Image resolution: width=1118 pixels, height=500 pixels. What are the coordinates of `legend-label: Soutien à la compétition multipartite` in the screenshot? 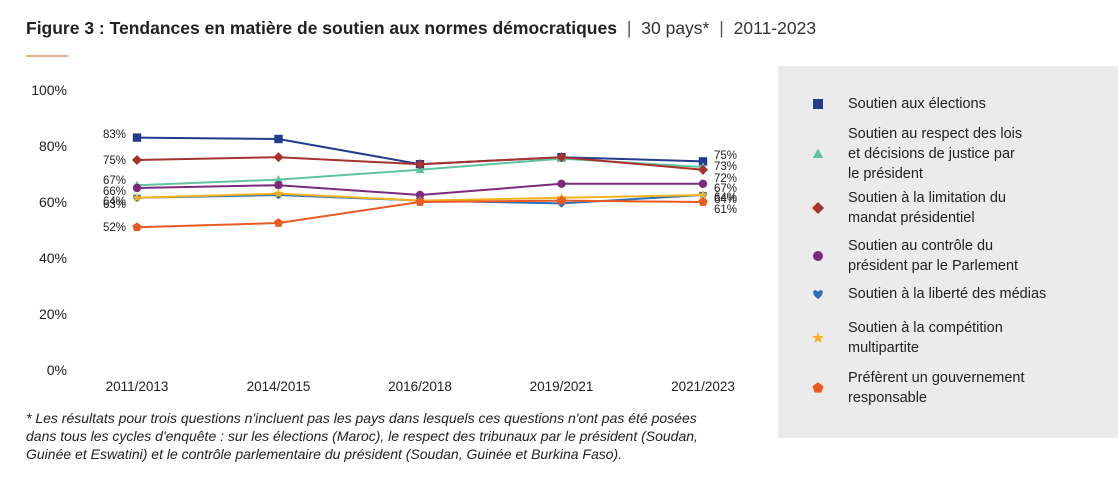 It's located at (925, 338).